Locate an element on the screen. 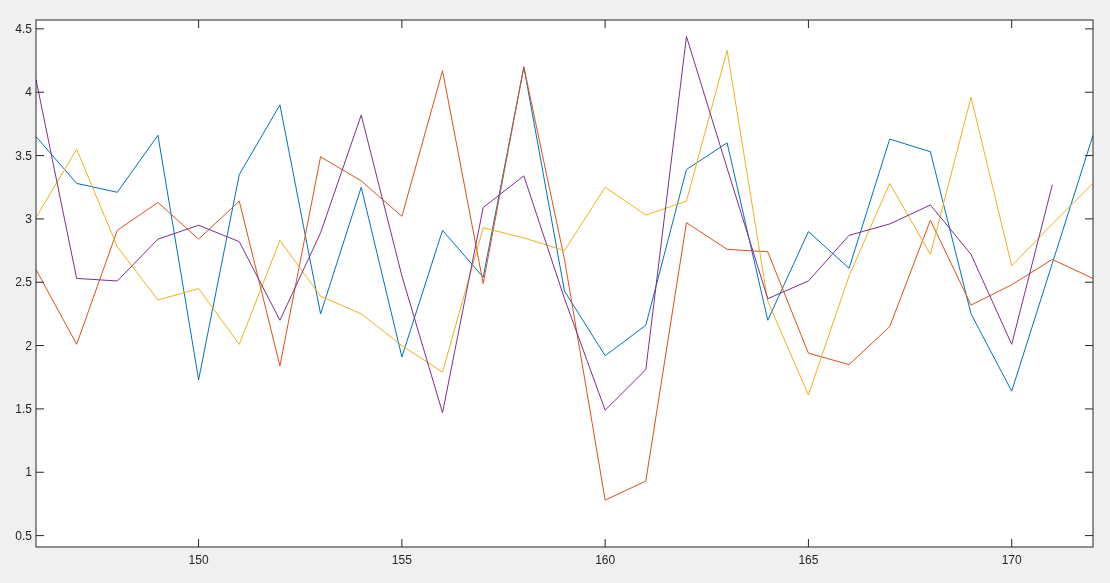 This screenshot has height=583, width=1110. y-tick-label: 2.5 is located at coordinates (24, 282).